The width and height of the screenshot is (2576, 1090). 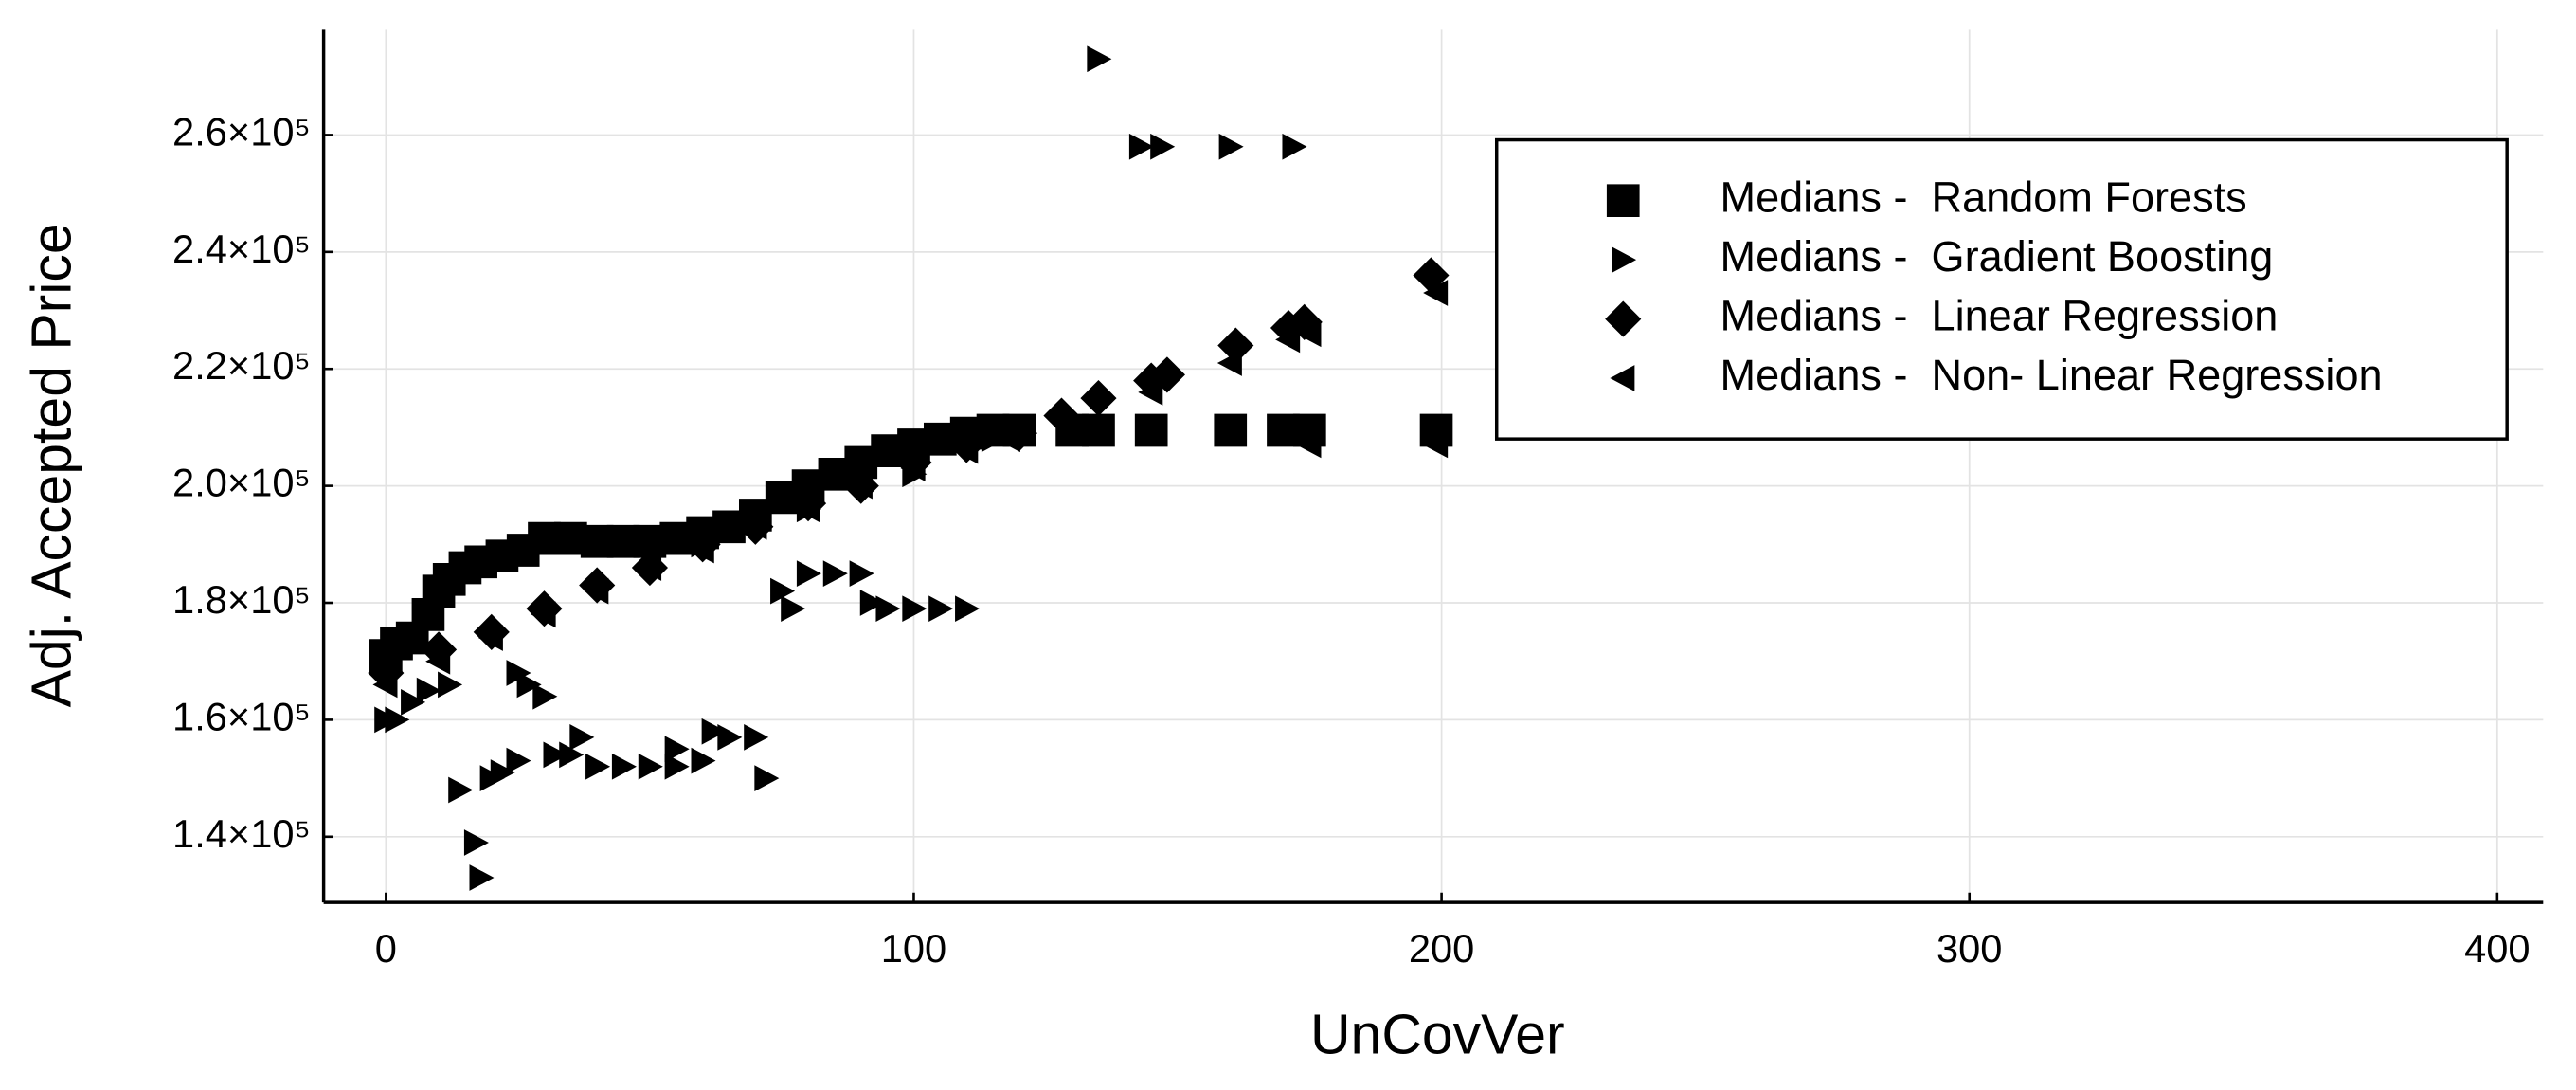 I want to click on legend-label: Medians - Non- Linear Regression, so click(x=2051, y=375).